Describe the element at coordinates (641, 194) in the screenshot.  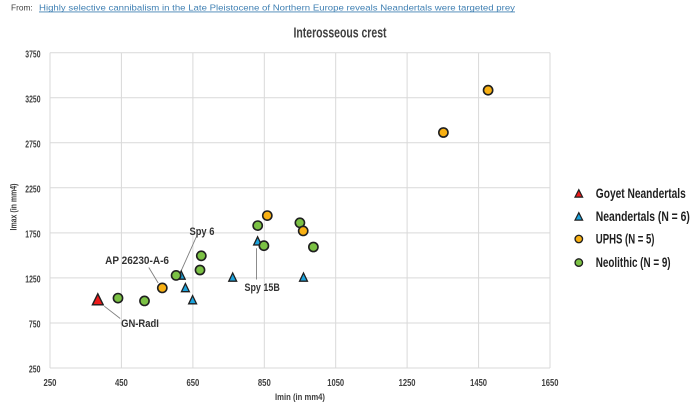
I see `svg-text: Goyet Neandertals` at that location.